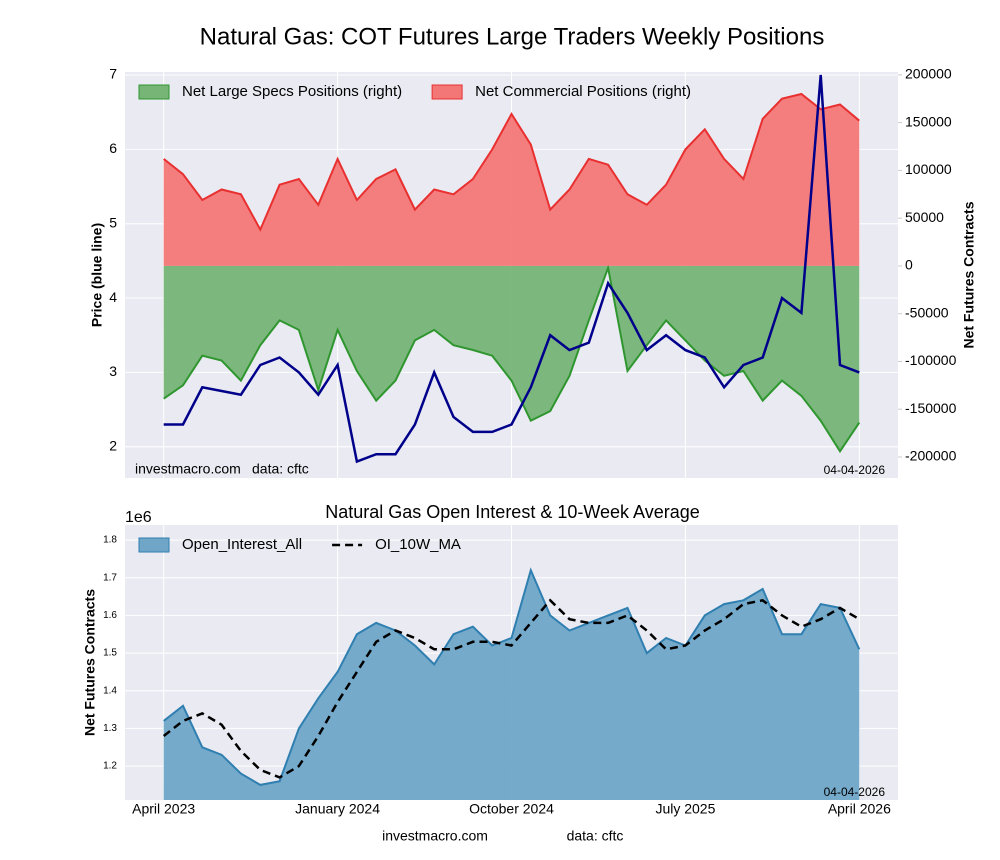  What do you see at coordinates (110, 653) in the screenshot?
I see `y-tick-label: 1.5` at bounding box center [110, 653].